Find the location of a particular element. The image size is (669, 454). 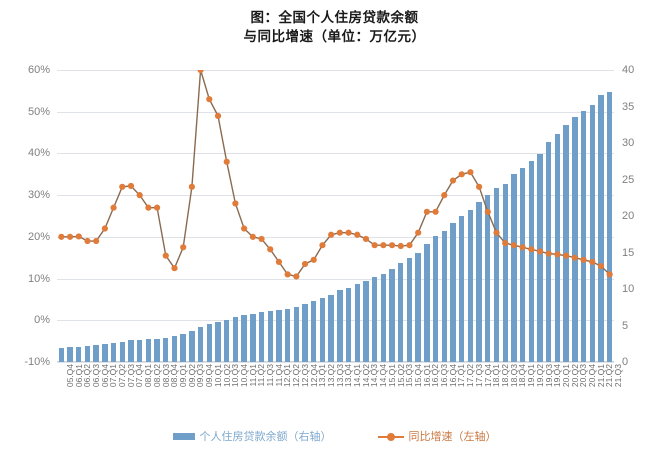

chart-title-line-2: 与同比增速（单位：万亿元） is located at coordinates (334, 36).